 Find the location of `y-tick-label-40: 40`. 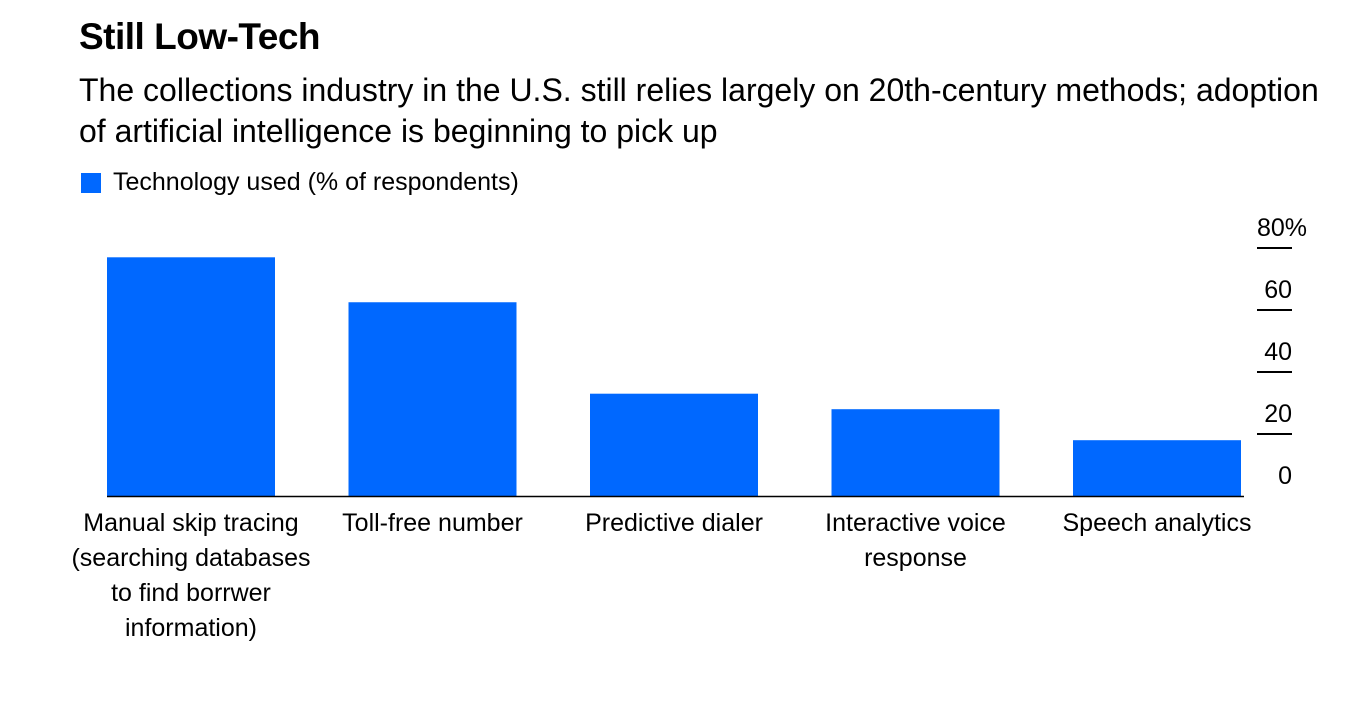

y-tick-label-40: 40 is located at coordinates (1278, 352).